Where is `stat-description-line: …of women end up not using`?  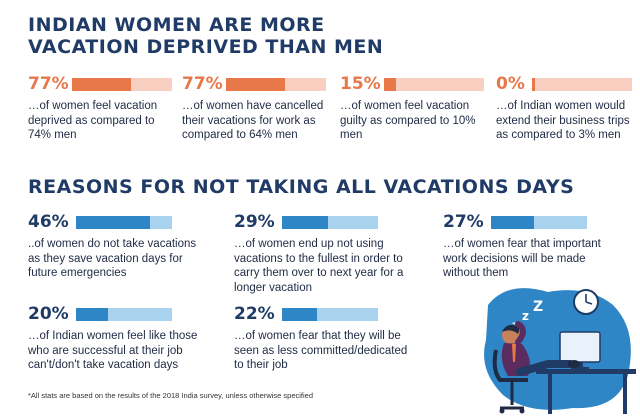
stat-description-line: …of women end up not using is located at coordinates (309, 244).